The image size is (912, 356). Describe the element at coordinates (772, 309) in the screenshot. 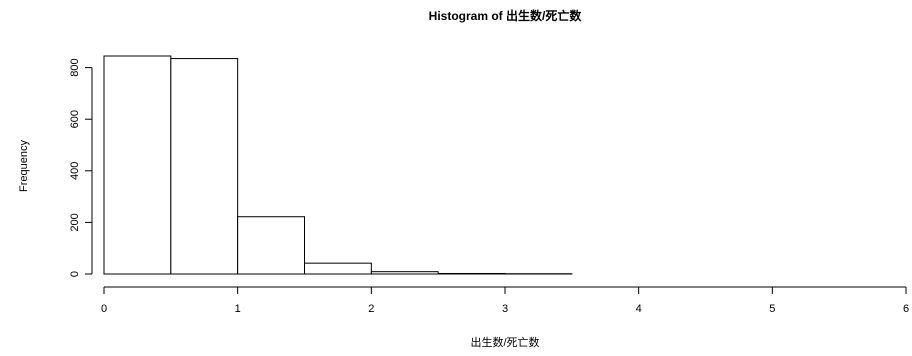

I see `x-tick-label: 5` at that location.